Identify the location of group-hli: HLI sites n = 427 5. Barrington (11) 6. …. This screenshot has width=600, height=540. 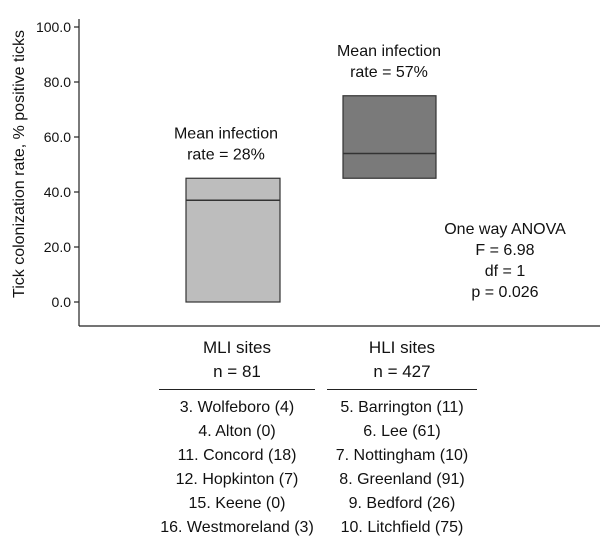
(402, 438).